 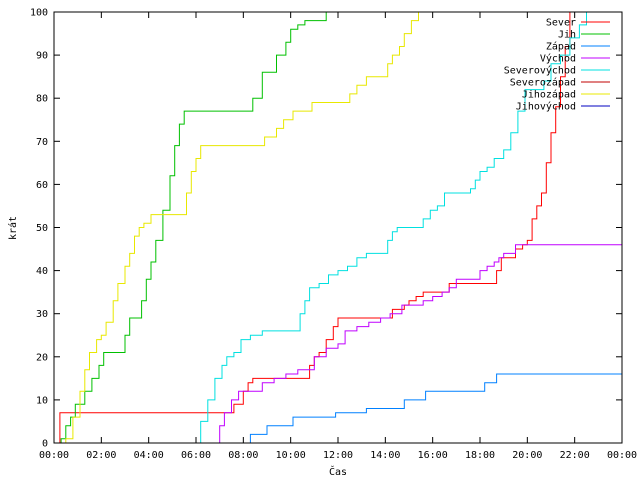 I want to click on x-tick-label: 20:00, so click(x=527, y=455).